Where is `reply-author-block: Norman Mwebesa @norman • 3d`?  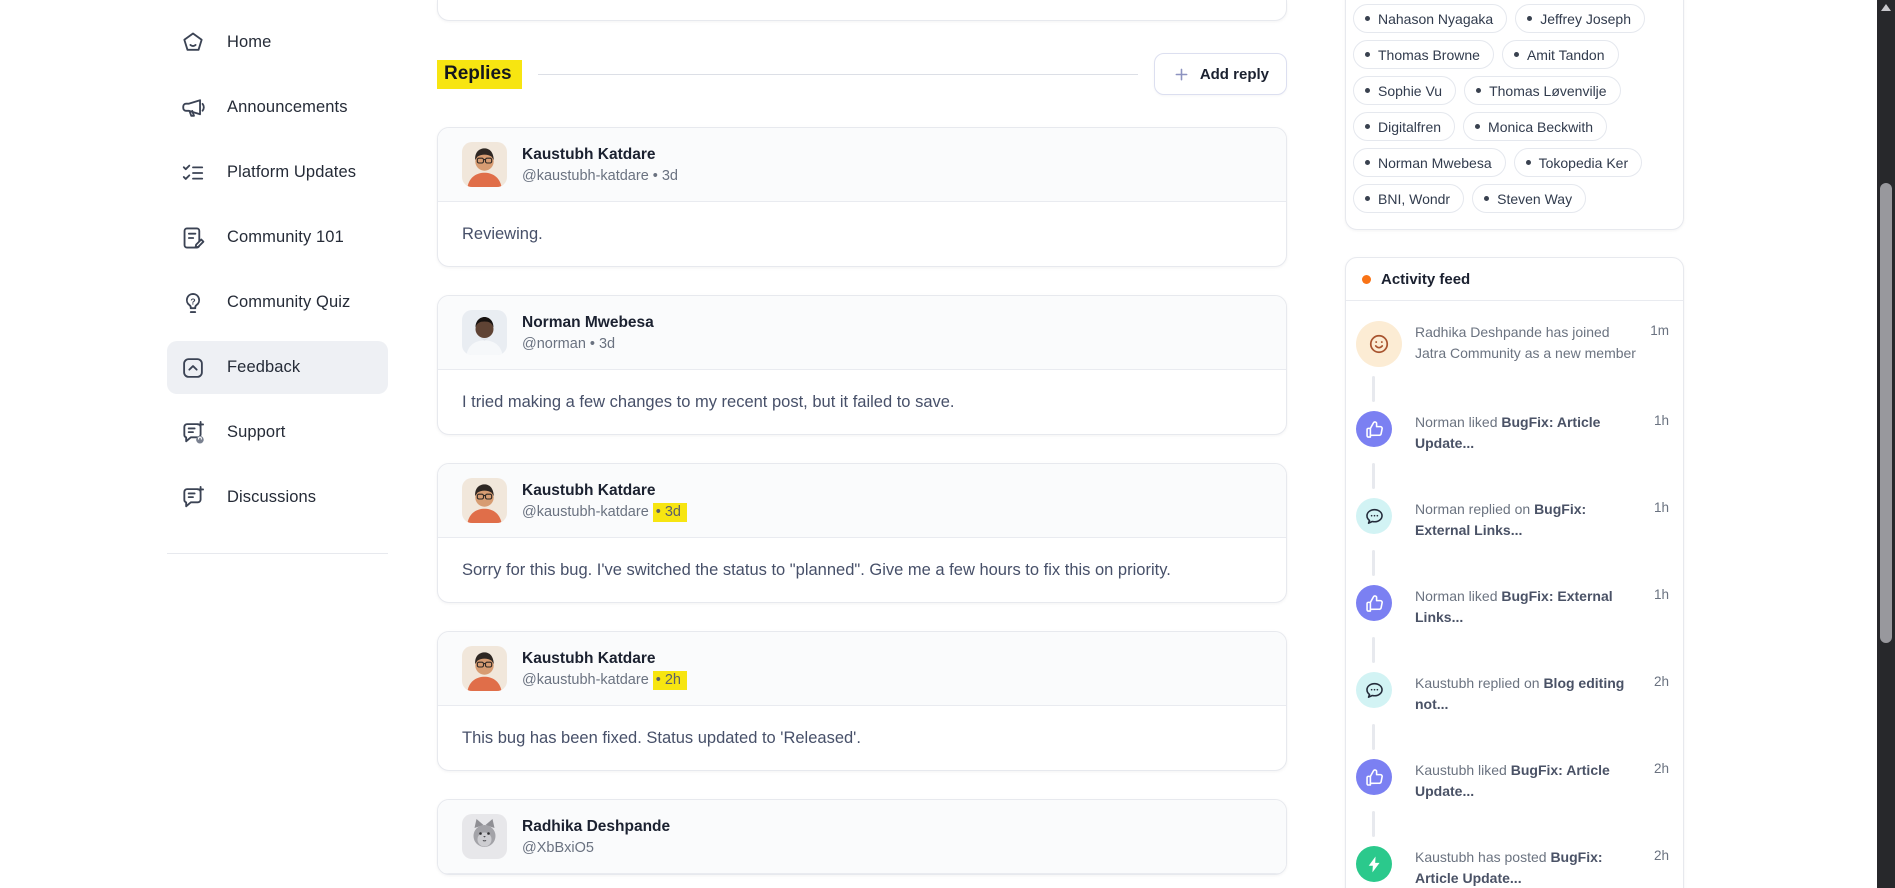
reply-author-block: Norman Mwebesa @norman • 3d is located at coordinates (588, 333).